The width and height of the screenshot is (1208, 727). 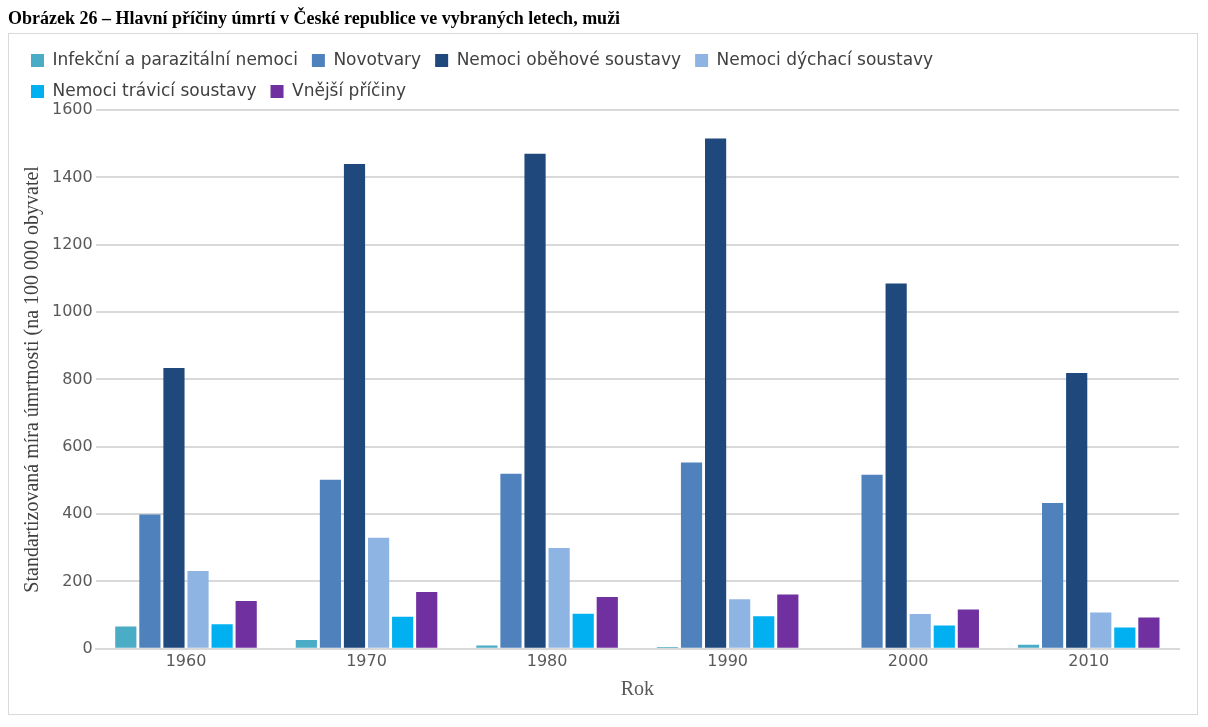 I want to click on legend-label: Novotvary, so click(x=377, y=58).